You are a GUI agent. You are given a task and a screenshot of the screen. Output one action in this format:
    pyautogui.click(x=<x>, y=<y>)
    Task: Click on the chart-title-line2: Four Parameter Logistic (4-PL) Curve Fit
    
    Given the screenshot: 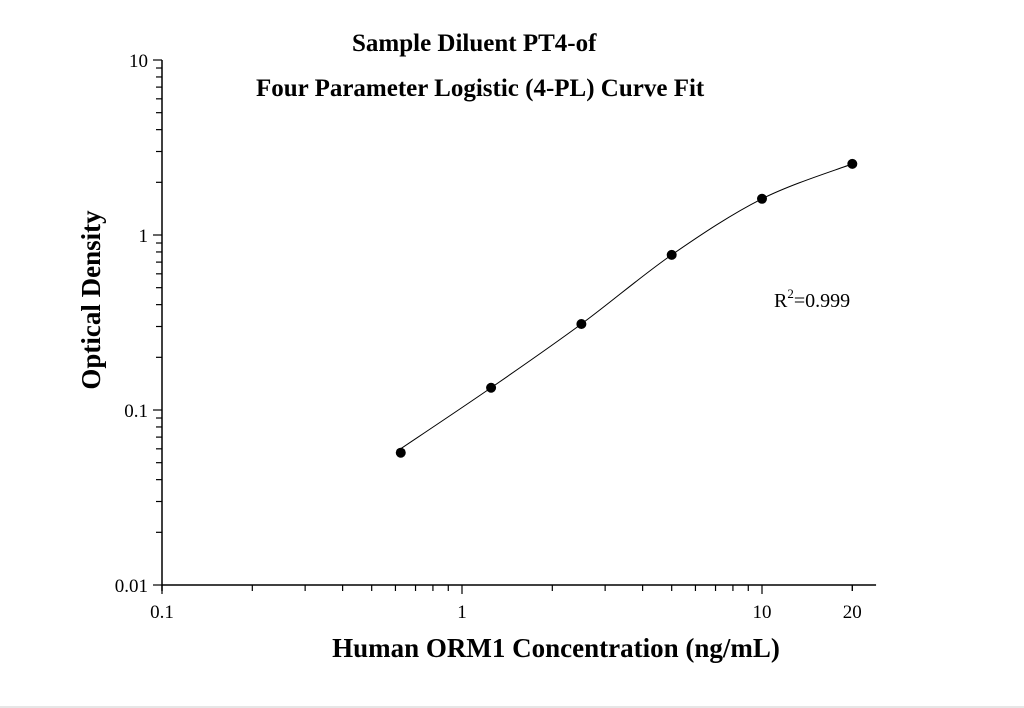 What is the action you would take?
    pyautogui.click(x=480, y=88)
    